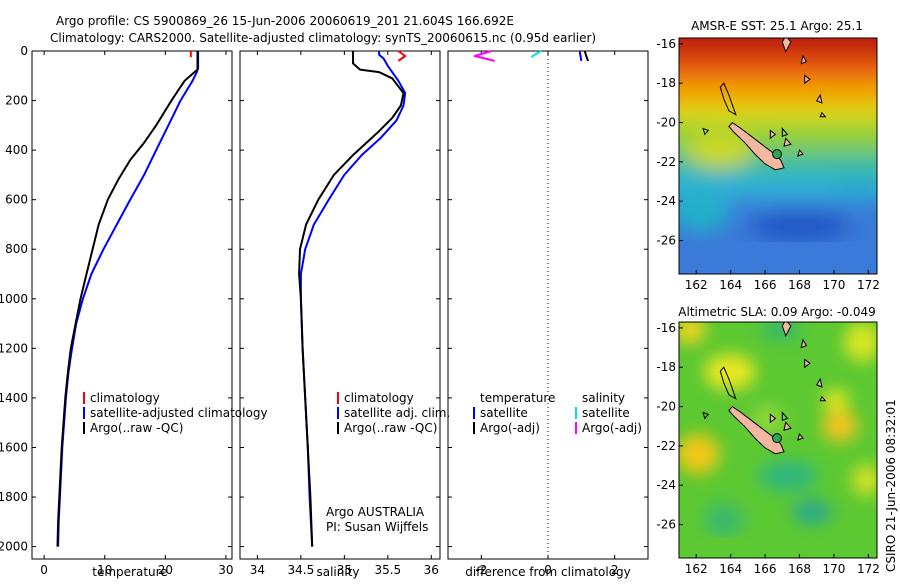 The height and width of the screenshot is (584, 900). Describe the element at coordinates (16, 249) in the screenshot. I see `y-tick-label: 800` at that location.